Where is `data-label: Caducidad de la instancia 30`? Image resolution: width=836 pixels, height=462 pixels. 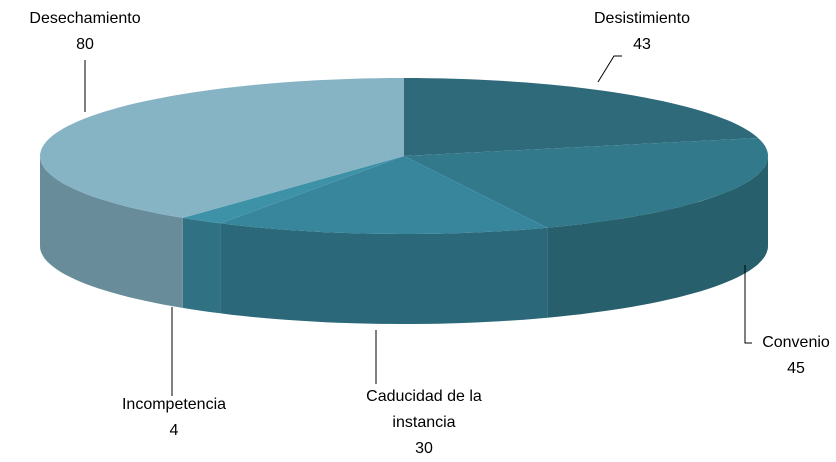
data-label: Caducidad de la instancia 30 is located at coordinates (424, 423).